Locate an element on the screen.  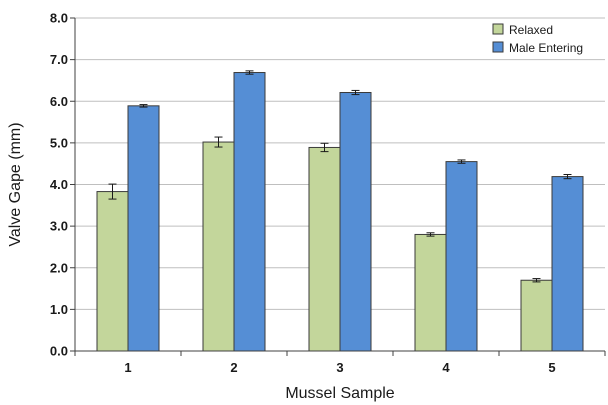
legend-label-male-entering: Male Entering is located at coordinates (546, 48).